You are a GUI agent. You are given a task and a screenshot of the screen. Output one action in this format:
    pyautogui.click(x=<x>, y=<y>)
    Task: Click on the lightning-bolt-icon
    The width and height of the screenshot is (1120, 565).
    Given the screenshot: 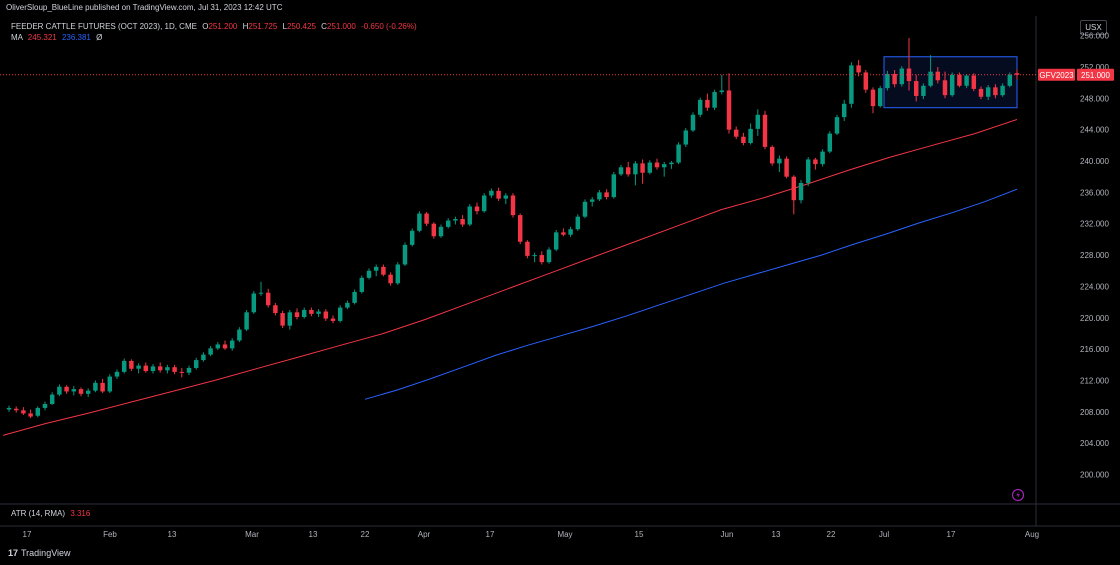 What is the action you would take?
    pyautogui.click(x=1018, y=495)
    